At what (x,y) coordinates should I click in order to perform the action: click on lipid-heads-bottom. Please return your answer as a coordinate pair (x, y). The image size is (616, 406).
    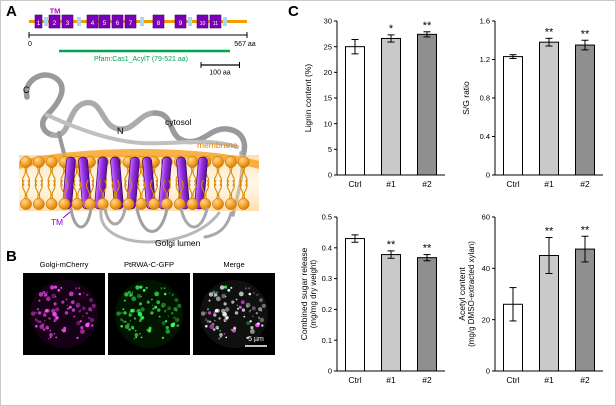
    Looking at the image, I should click on (135, 194).